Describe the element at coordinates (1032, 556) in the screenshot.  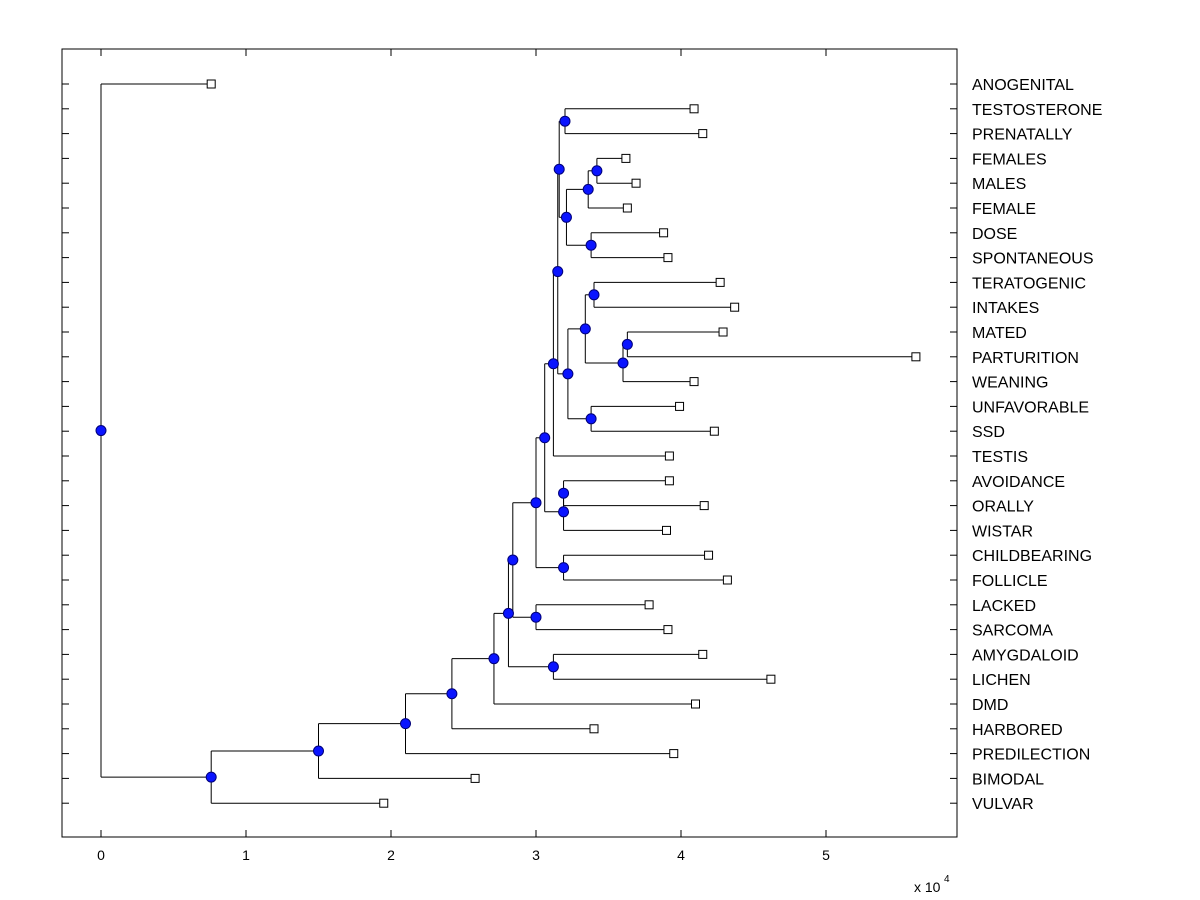
I see `leaf-label: CHILDBEARING` at that location.